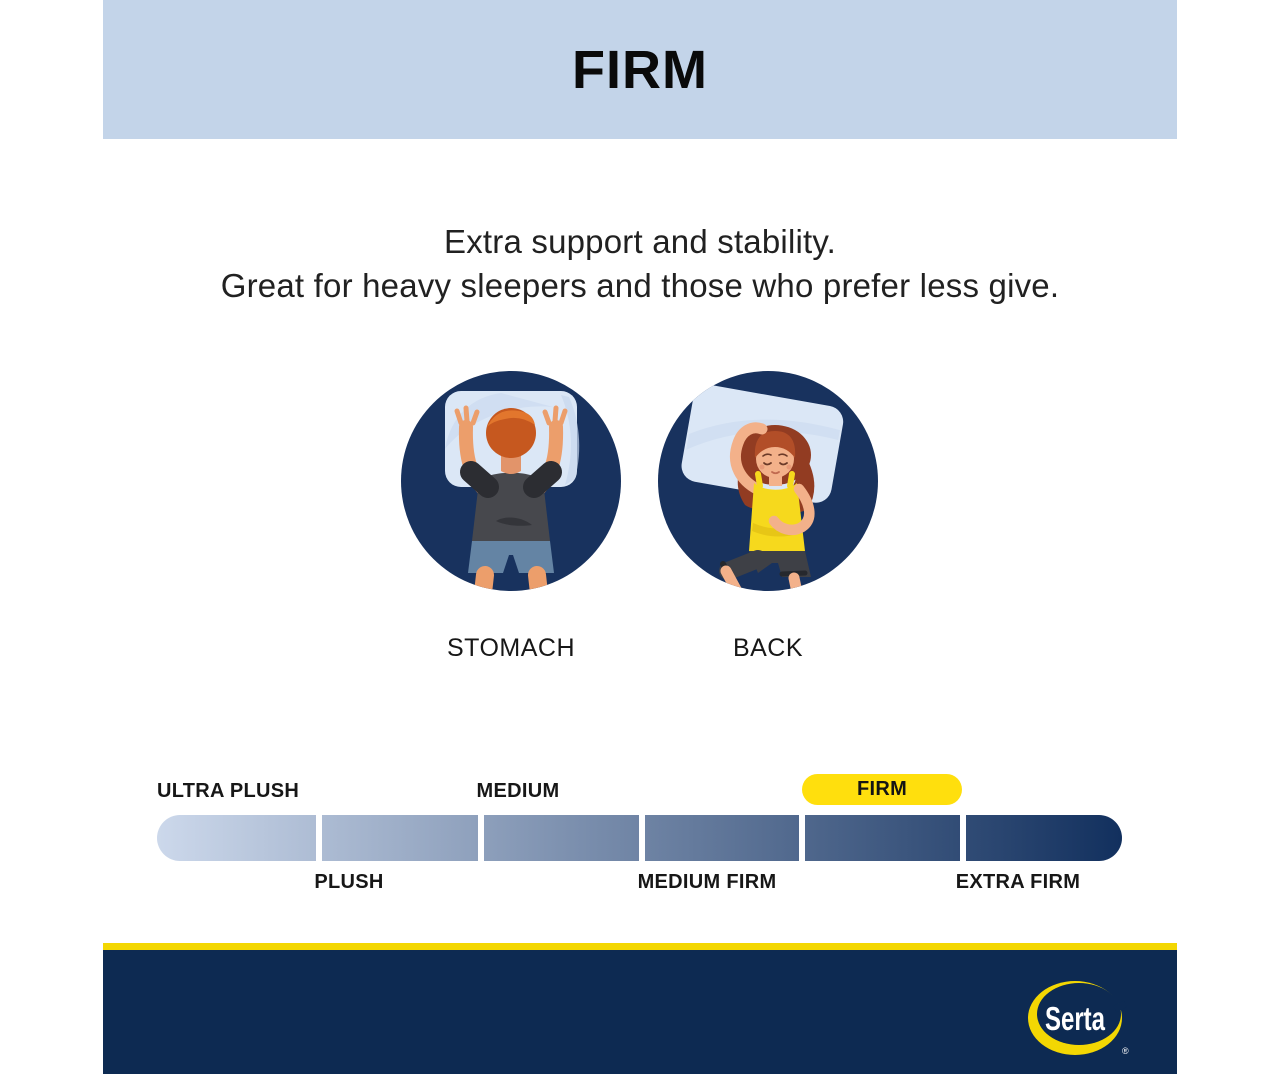 The image size is (1280, 1074). What do you see at coordinates (228, 791) in the screenshot?
I see `scale-label-ultra-plush: ULTRA PLUSH` at bounding box center [228, 791].